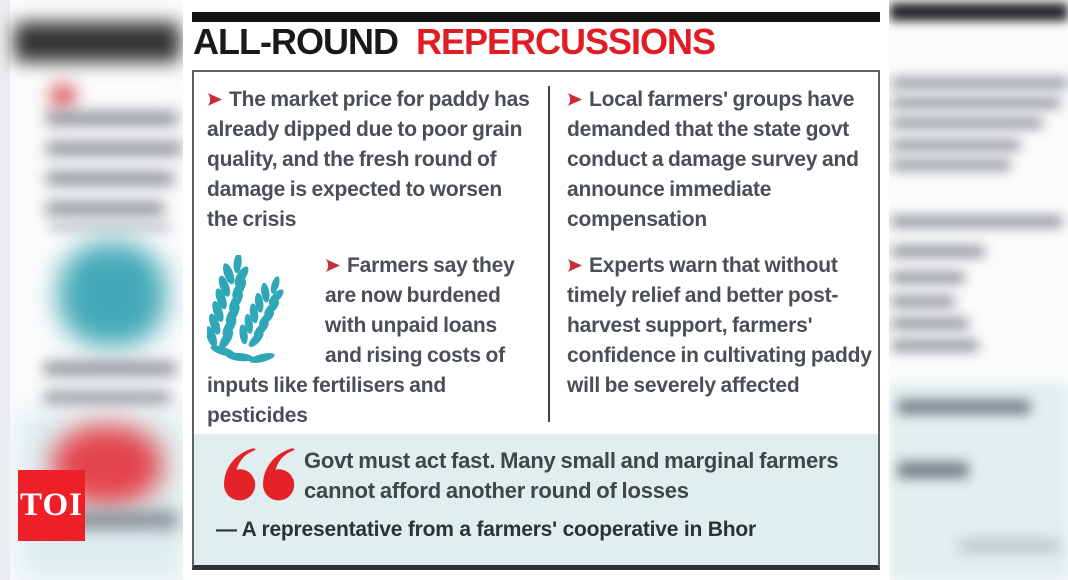  Describe the element at coordinates (565, 41) in the screenshot. I see `title-accent: REPERCUSSIONS` at that location.